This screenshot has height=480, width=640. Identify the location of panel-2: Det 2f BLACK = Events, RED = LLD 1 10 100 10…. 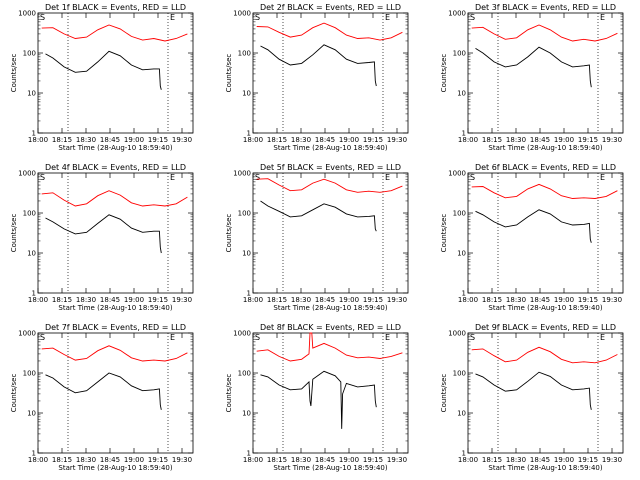
(317, 77).